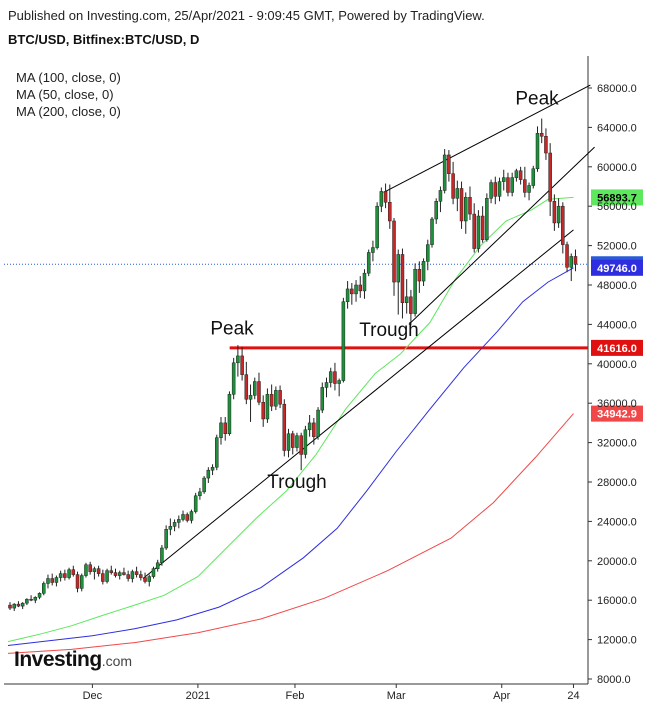 The height and width of the screenshot is (709, 657). What do you see at coordinates (396, 696) in the screenshot?
I see `x-tick-label: Mar` at bounding box center [396, 696].